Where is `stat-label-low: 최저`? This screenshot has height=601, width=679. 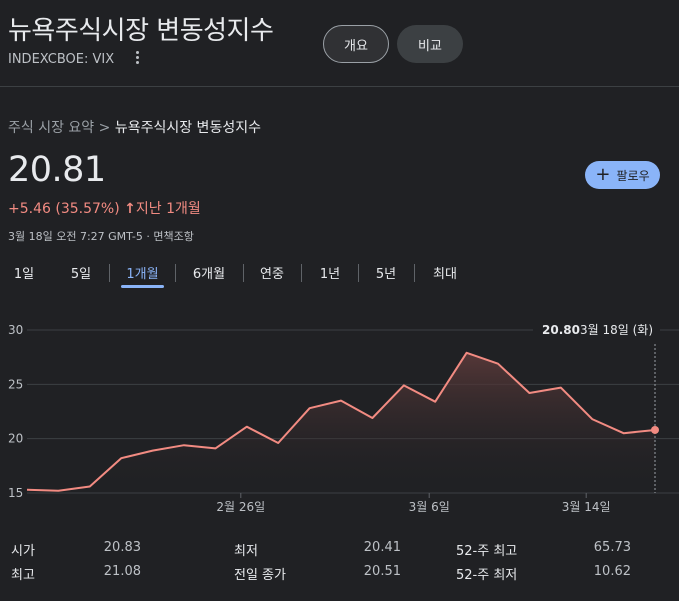 stat-label-low: 최저 is located at coordinates (246, 551).